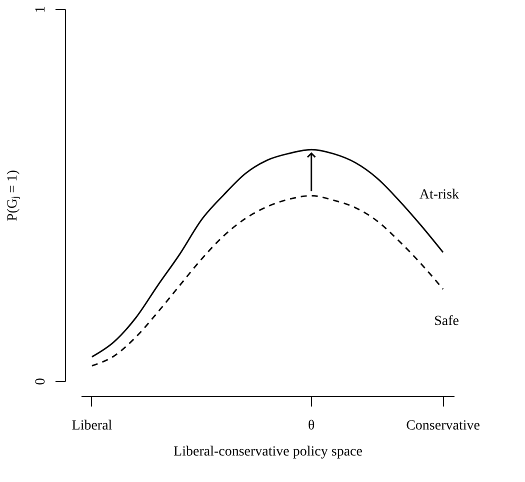 This screenshot has height=482, width=525. What do you see at coordinates (41, 9) in the screenshot?
I see `y-tick-label: 1` at bounding box center [41, 9].